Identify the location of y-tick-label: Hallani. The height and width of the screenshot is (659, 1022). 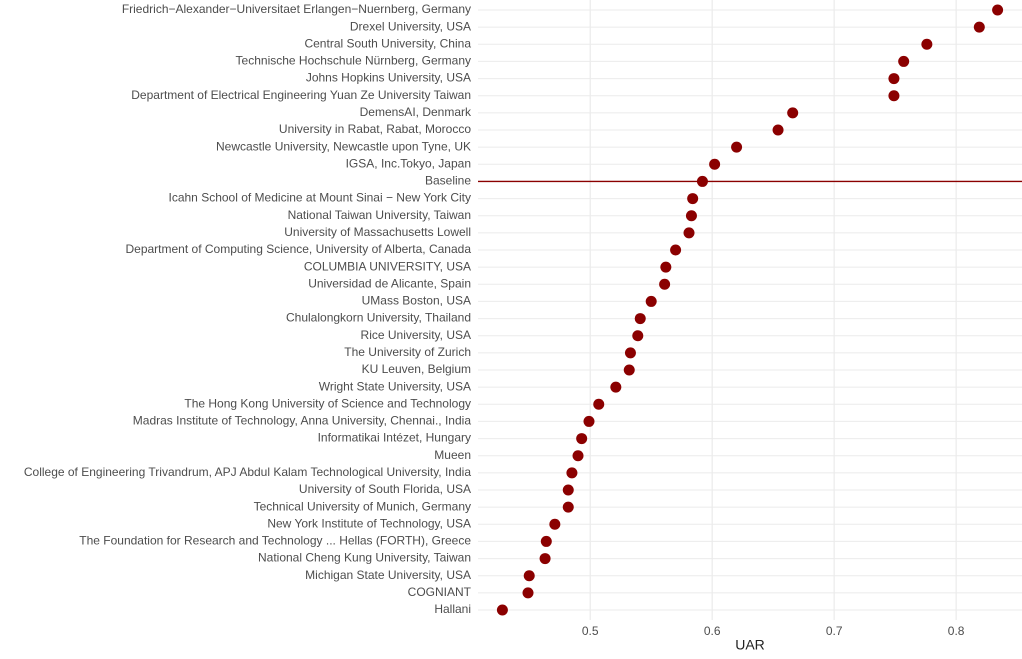
(452, 609).